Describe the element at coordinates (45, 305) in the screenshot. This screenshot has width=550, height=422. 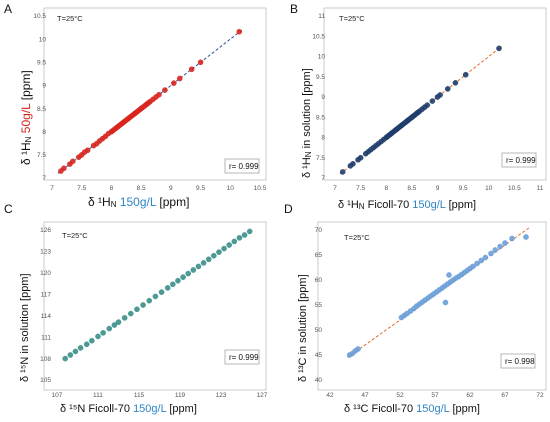
I see `y-ticks-c: 105 108 111 114 117 120 123 126` at that location.